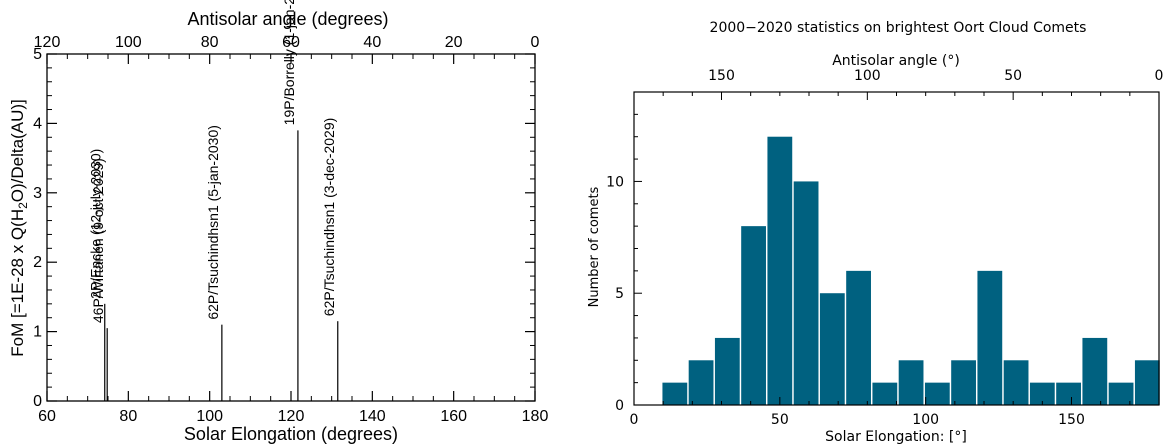  I want to click on fom-y-label-subscript: 2, so click(23, 205).